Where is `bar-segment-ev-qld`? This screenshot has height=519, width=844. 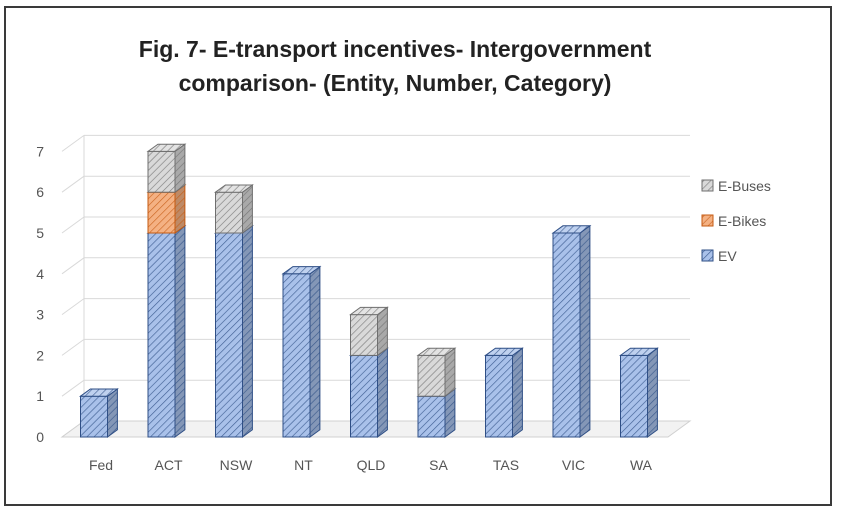 bar-segment-ev-qld is located at coordinates (368, 392).